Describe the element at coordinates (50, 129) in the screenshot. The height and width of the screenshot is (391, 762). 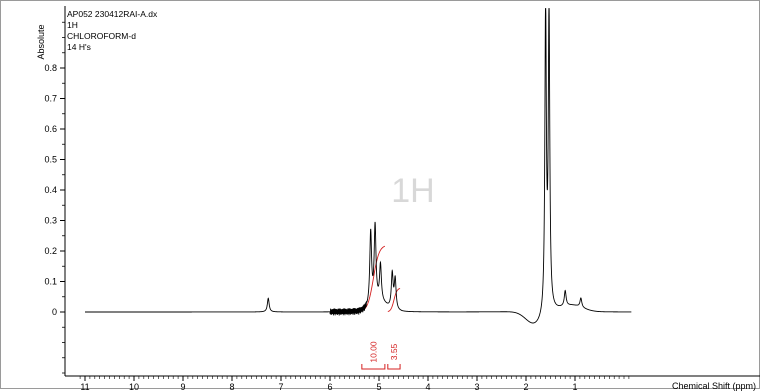
I see `y-tick-label: 0.6` at that location.